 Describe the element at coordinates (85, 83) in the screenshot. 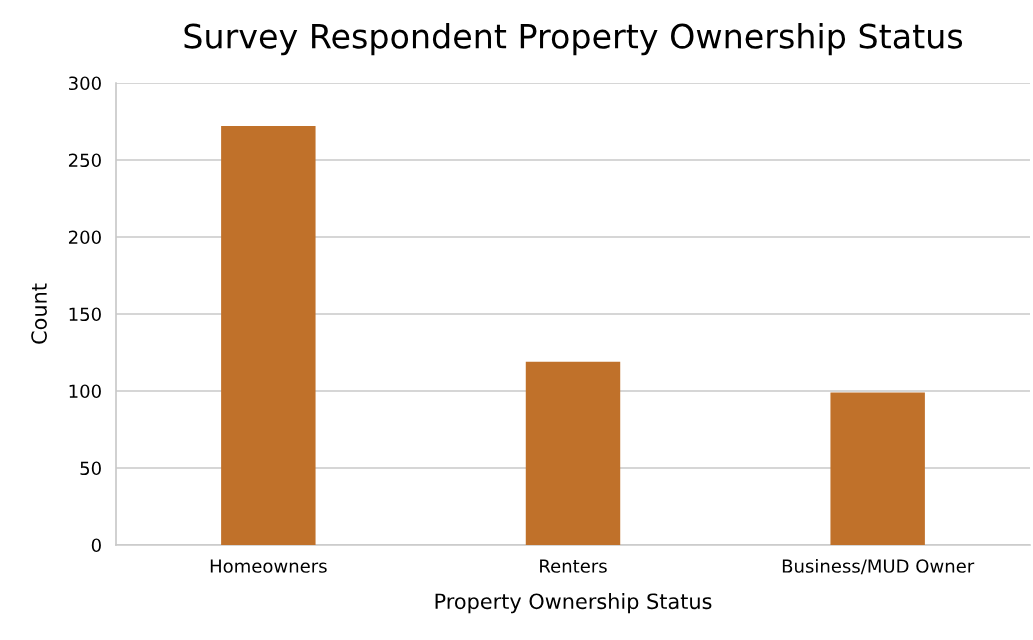

I see `y-tick-label: 300` at that location.